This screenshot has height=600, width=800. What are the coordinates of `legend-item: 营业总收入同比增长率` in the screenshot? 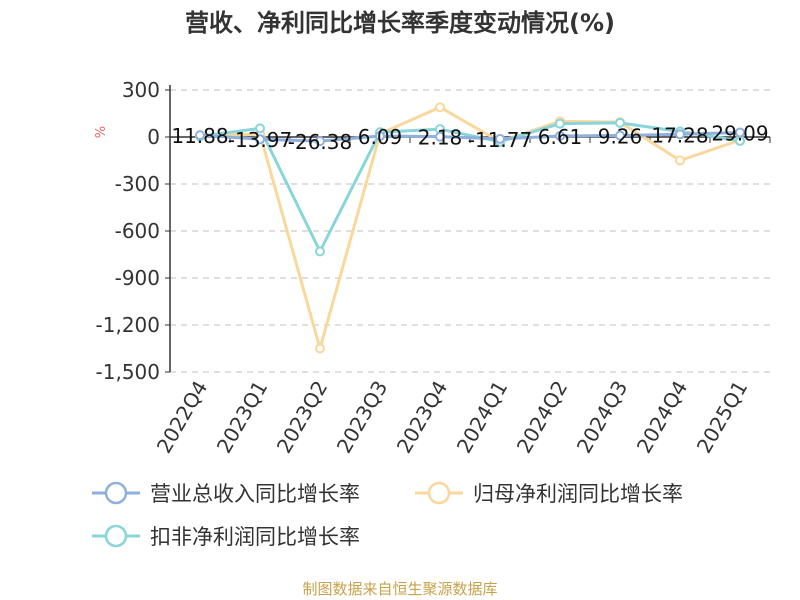 It's located at (226, 493).